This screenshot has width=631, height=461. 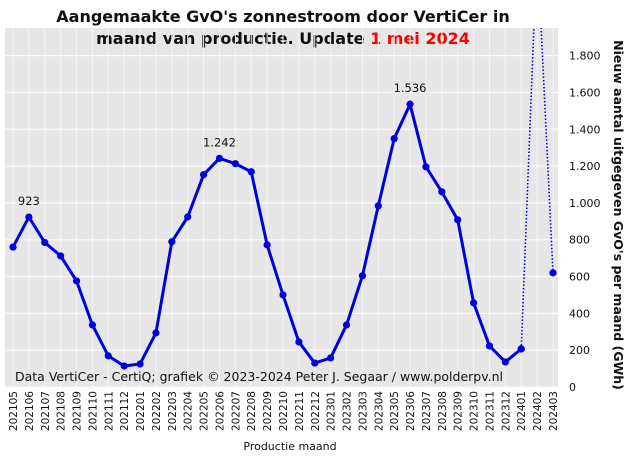 What do you see at coordinates (411, 411) in the screenshot?
I see `x-tick-label: 202306` at bounding box center [411, 411].